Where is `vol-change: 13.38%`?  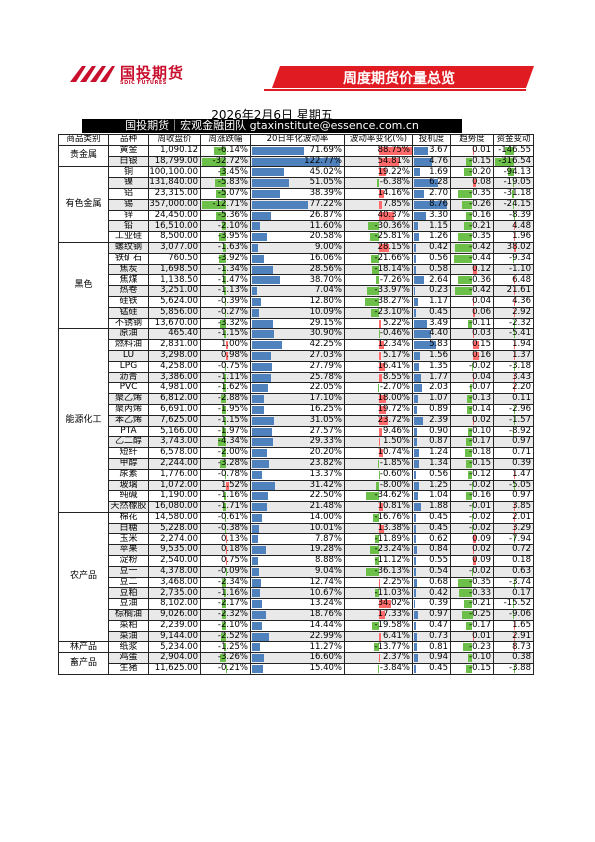
vol-change: 13.38% is located at coordinates (378, 528).